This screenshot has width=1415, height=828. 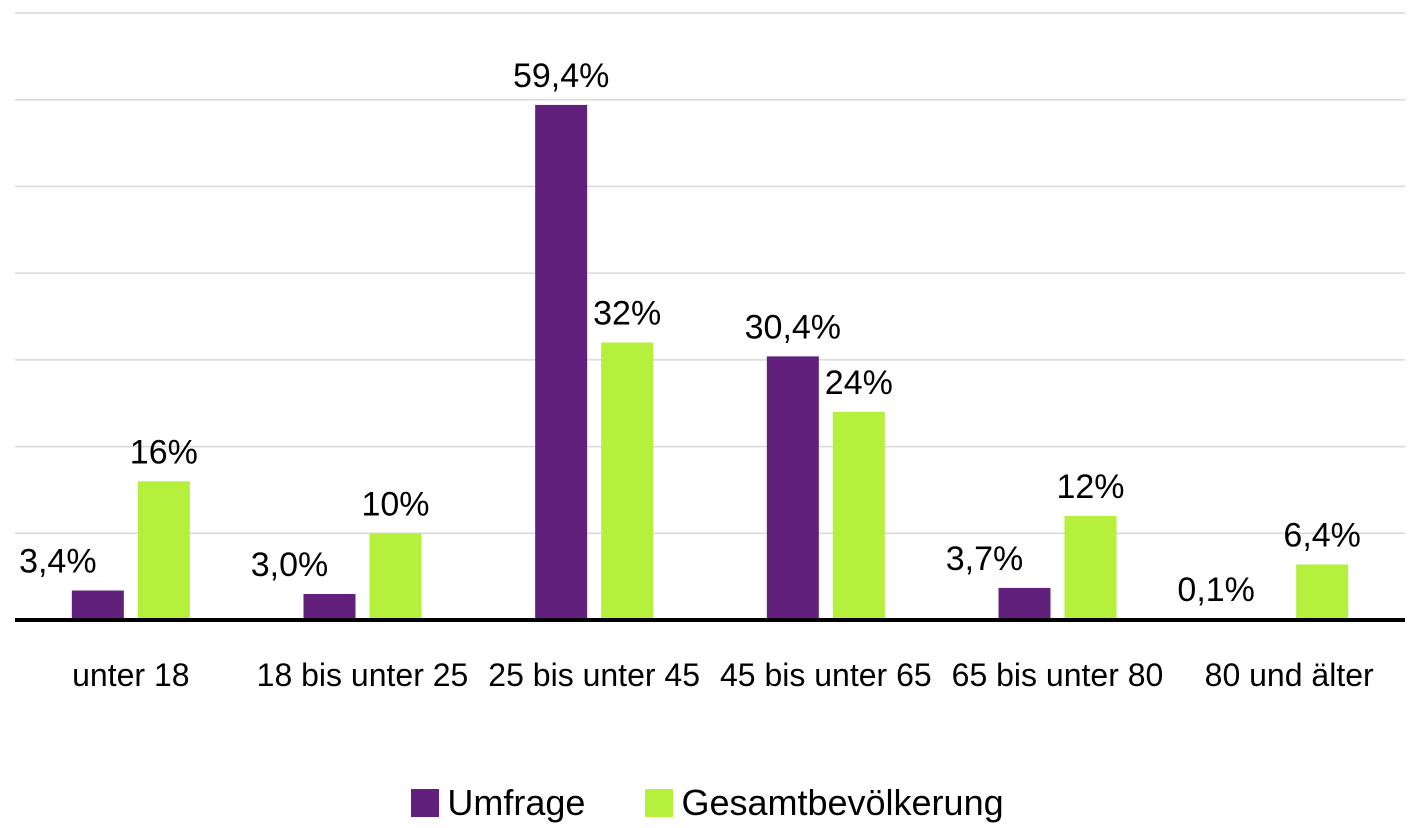 I want to click on data-label: 10%, so click(x=395, y=504).